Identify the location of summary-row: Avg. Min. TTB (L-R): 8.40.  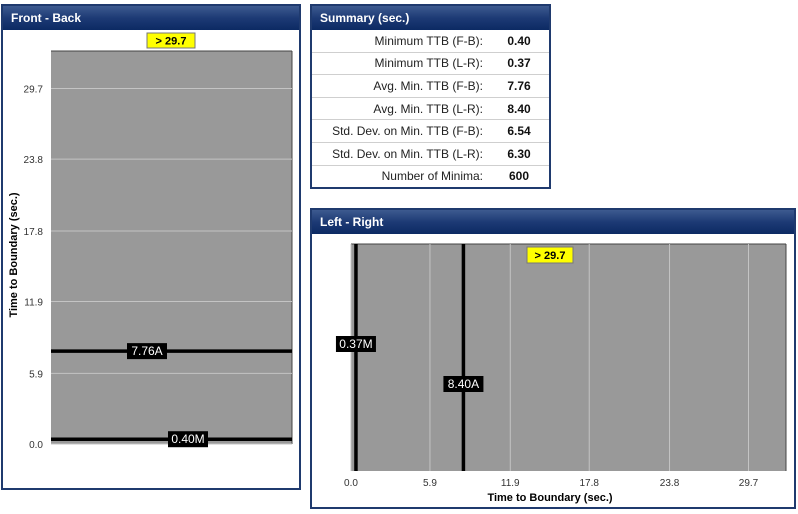
(430, 109).